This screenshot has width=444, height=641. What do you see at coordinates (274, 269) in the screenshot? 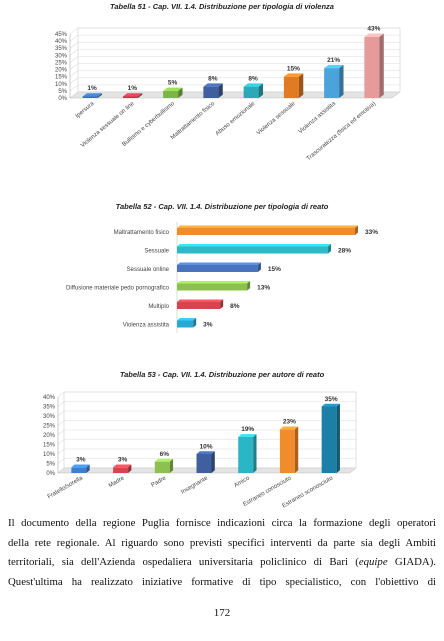
I see `data-label: 15%` at bounding box center [274, 269].